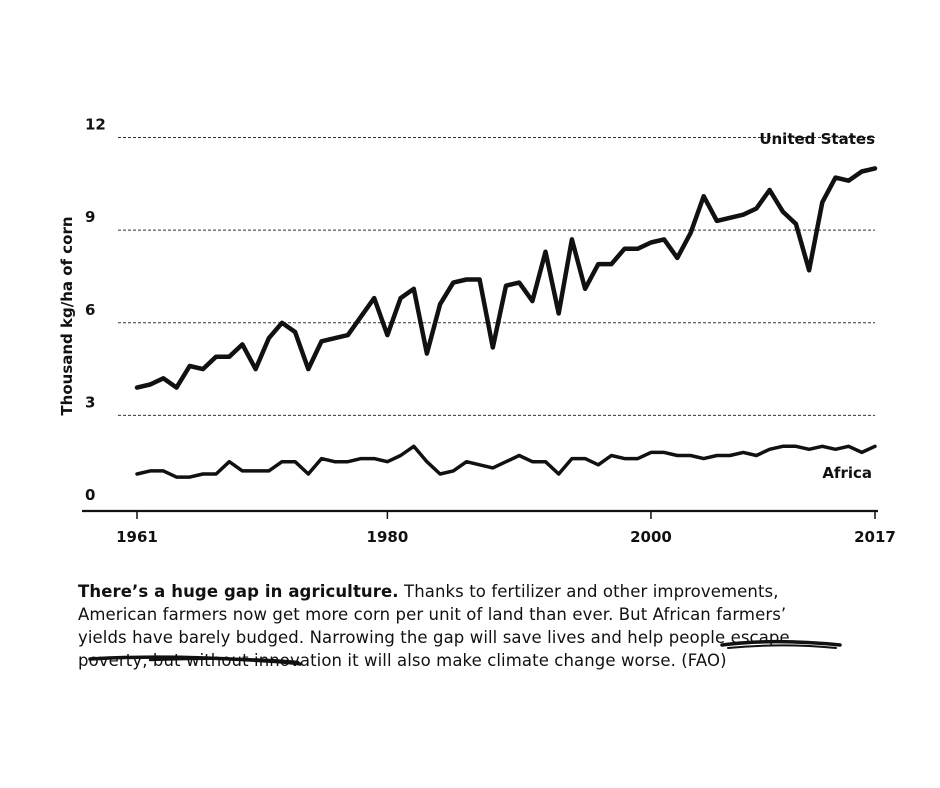  What do you see at coordinates (90, 217) in the screenshot?
I see `y-tick-label: 9` at bounding box center [90, 217].